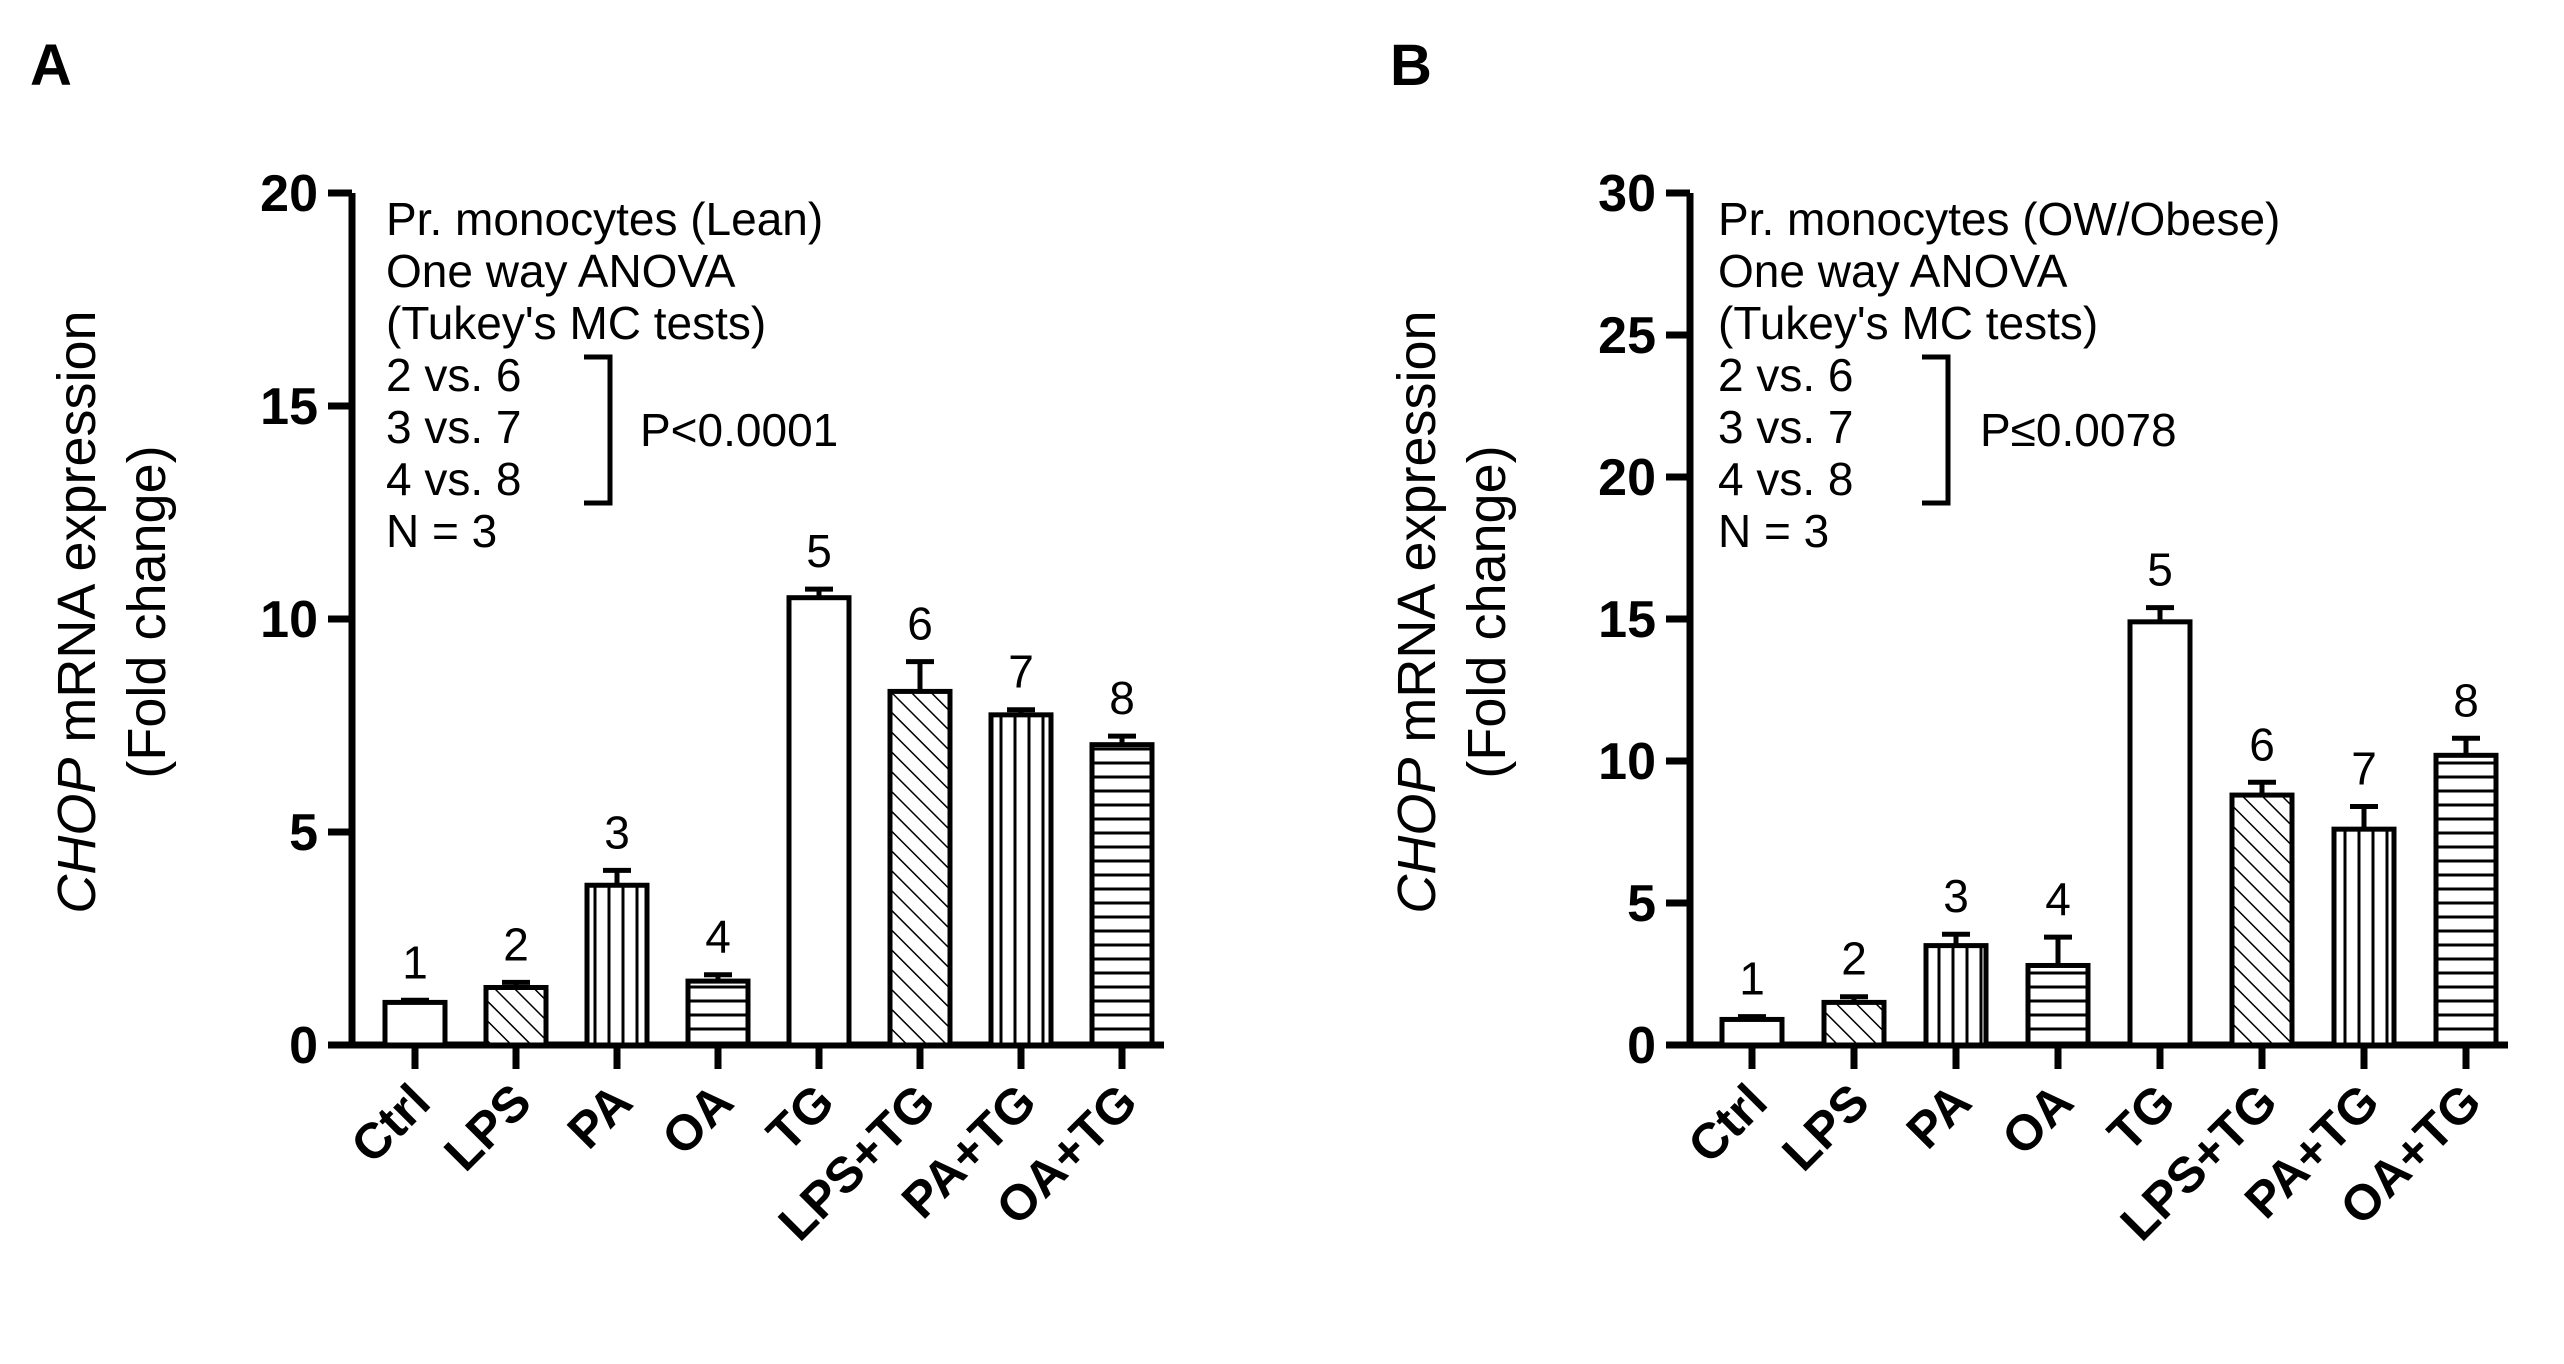  I want to click on p1-annotation-line: One way ANOVA, so click(561, 271).